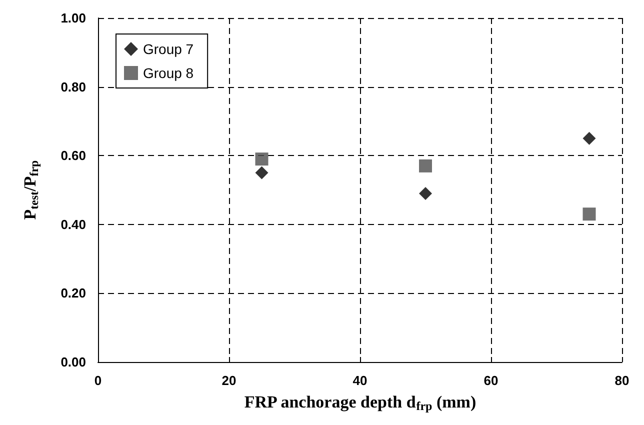  Describe the element at coordinates (73, 156) in the screenshot. I see `y-tick-label: 0.60` at that location.